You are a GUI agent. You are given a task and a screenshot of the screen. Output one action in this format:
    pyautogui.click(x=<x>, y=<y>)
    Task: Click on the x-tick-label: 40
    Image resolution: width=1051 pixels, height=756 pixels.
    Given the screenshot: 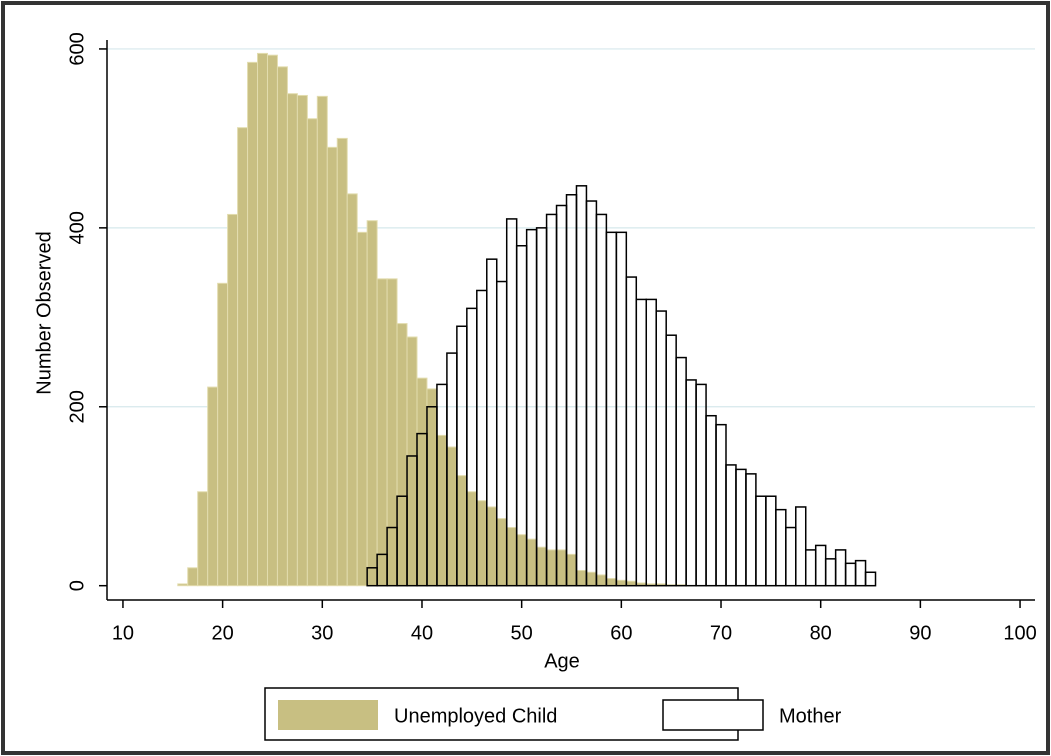 What is the action you would take?
    pyautogui.click(x=422, y=633)
    